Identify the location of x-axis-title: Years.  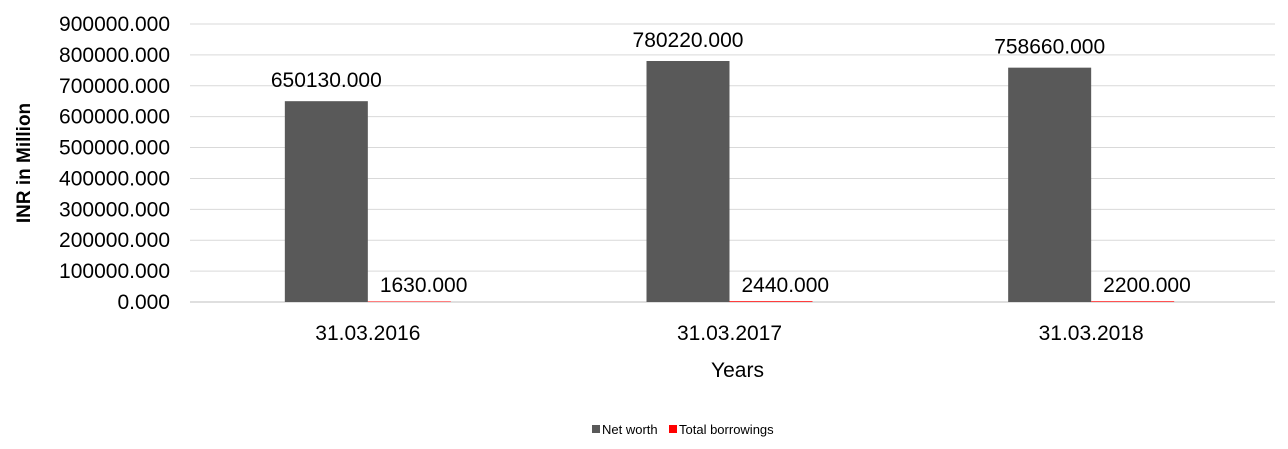
(737, 370).